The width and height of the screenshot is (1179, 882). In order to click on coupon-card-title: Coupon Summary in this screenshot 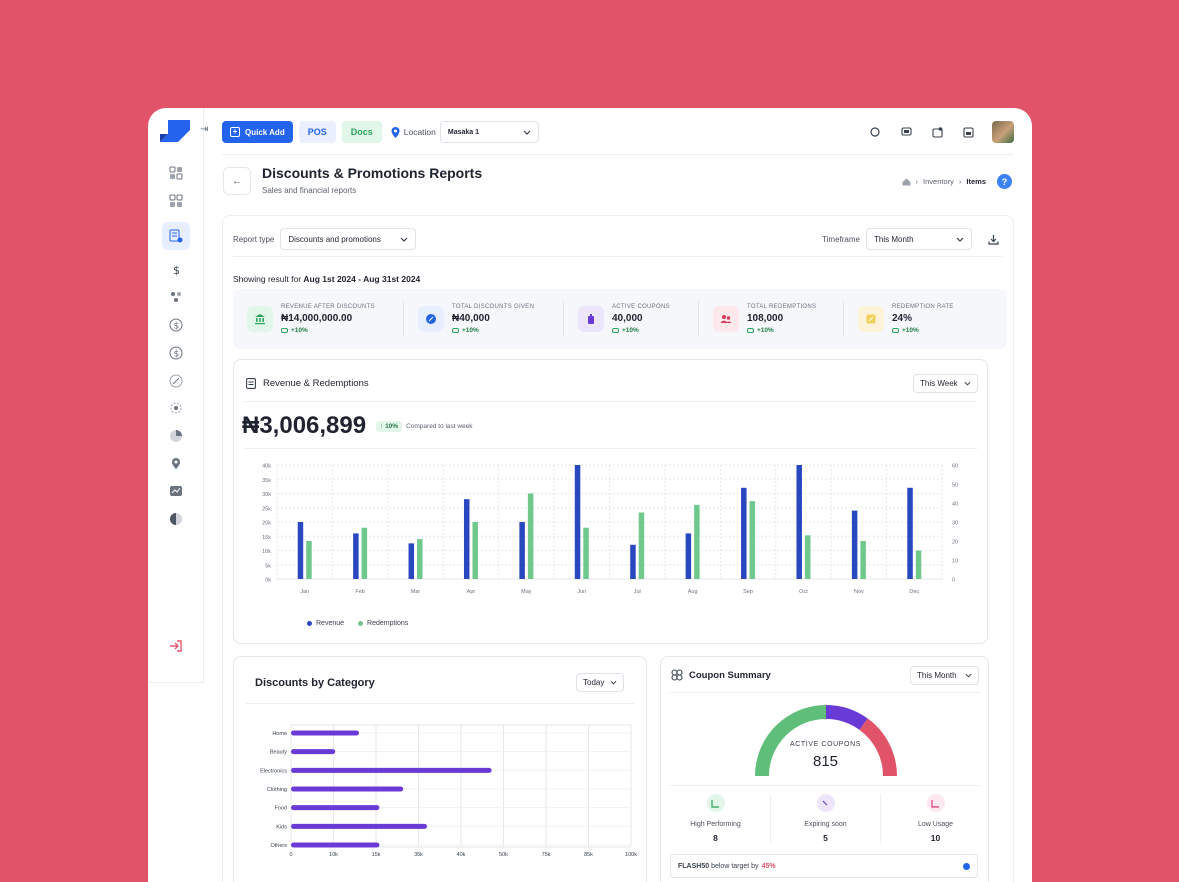, I will do `click(721, 675)`.